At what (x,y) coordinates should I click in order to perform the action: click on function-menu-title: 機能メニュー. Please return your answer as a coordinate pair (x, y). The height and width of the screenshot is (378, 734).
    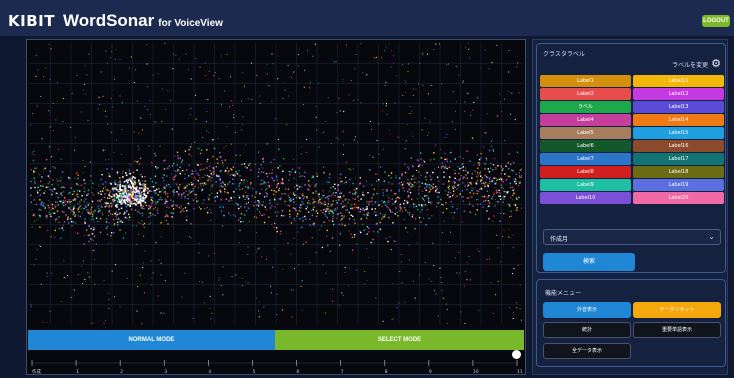
    Looking at the image, I should click on (563, 293).